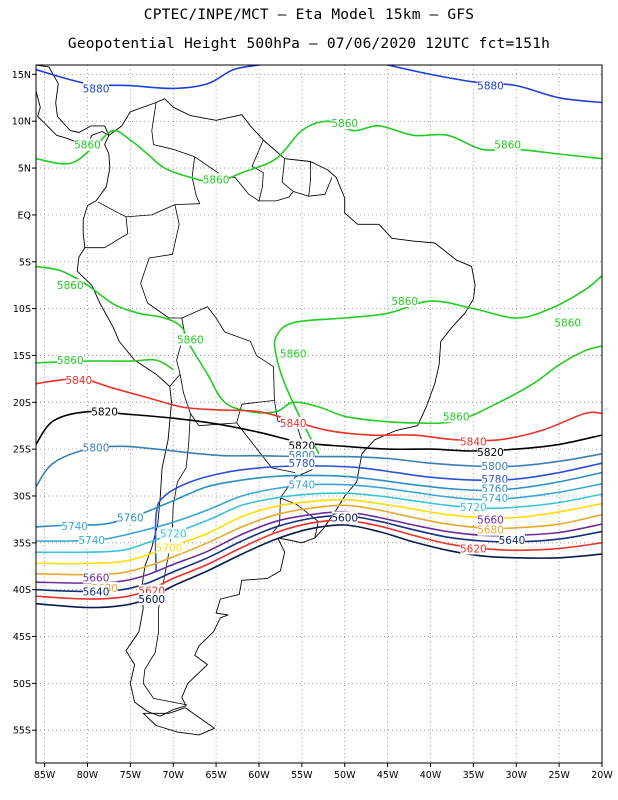 This screenshot has height=800, width=618. I want to click on lon-tick-label: 45W, so click(388, 775).